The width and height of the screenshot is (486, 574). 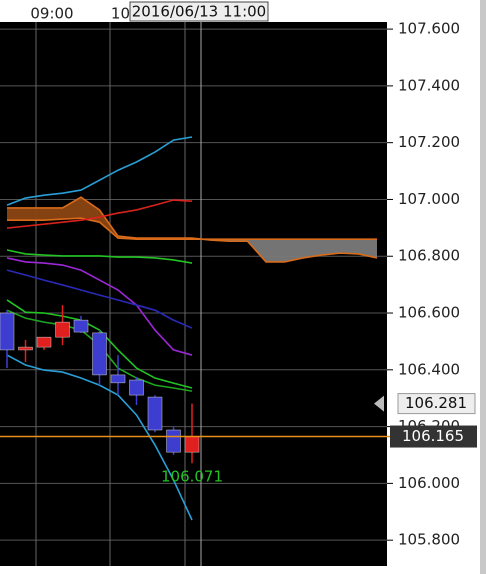 I want to click on high-box, so click(x=436, y=404).